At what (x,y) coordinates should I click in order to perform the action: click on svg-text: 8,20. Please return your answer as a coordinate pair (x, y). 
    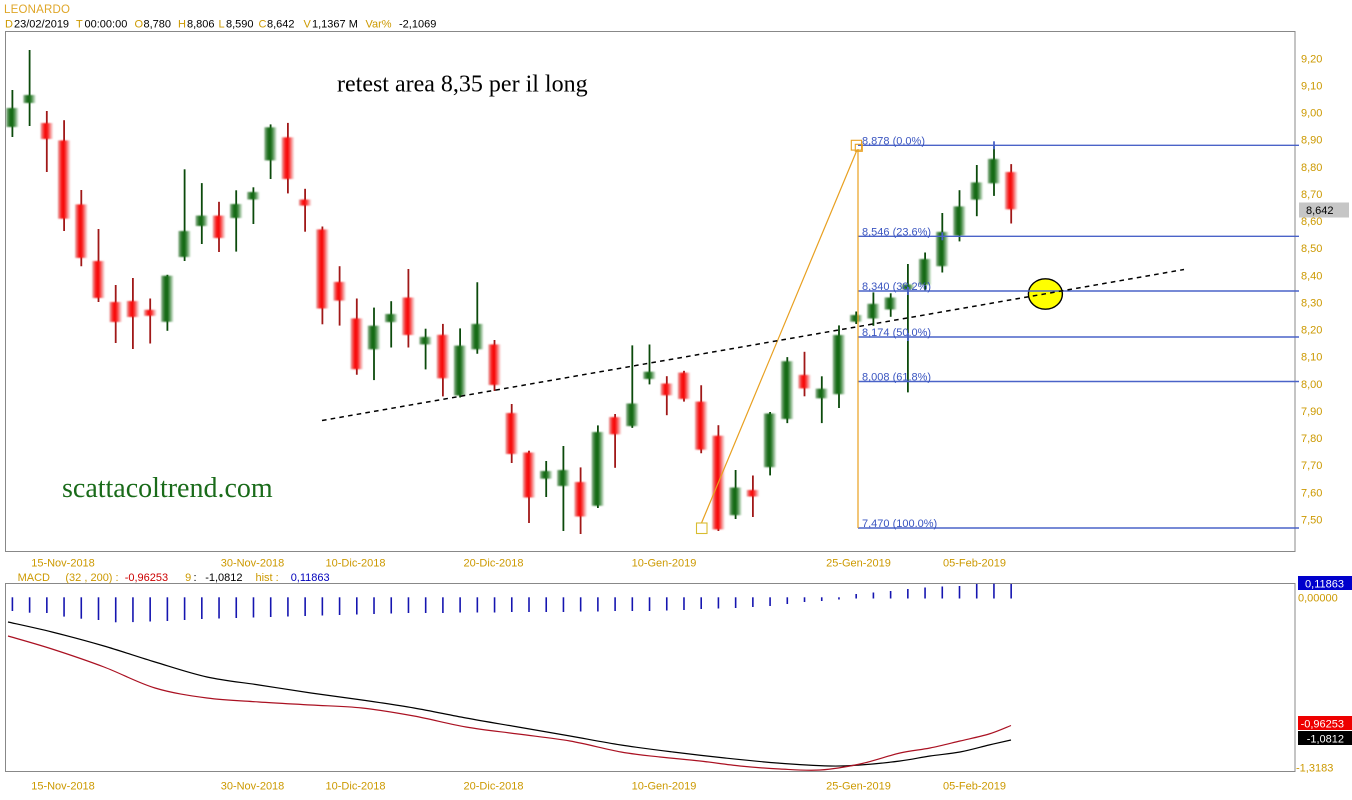
    Looking at the image, I should click on (1311, 331).